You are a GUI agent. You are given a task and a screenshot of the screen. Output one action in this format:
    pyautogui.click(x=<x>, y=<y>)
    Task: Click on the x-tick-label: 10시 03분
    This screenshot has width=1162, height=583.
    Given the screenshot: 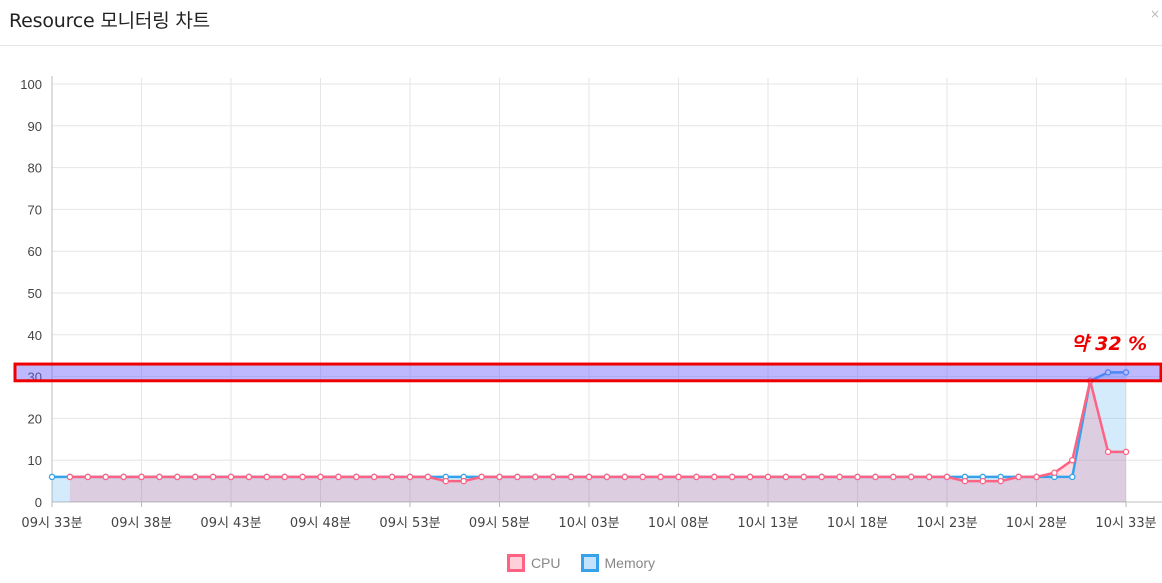 What is the action you would take?
    pyautogui.click(x=588, y=523)
    